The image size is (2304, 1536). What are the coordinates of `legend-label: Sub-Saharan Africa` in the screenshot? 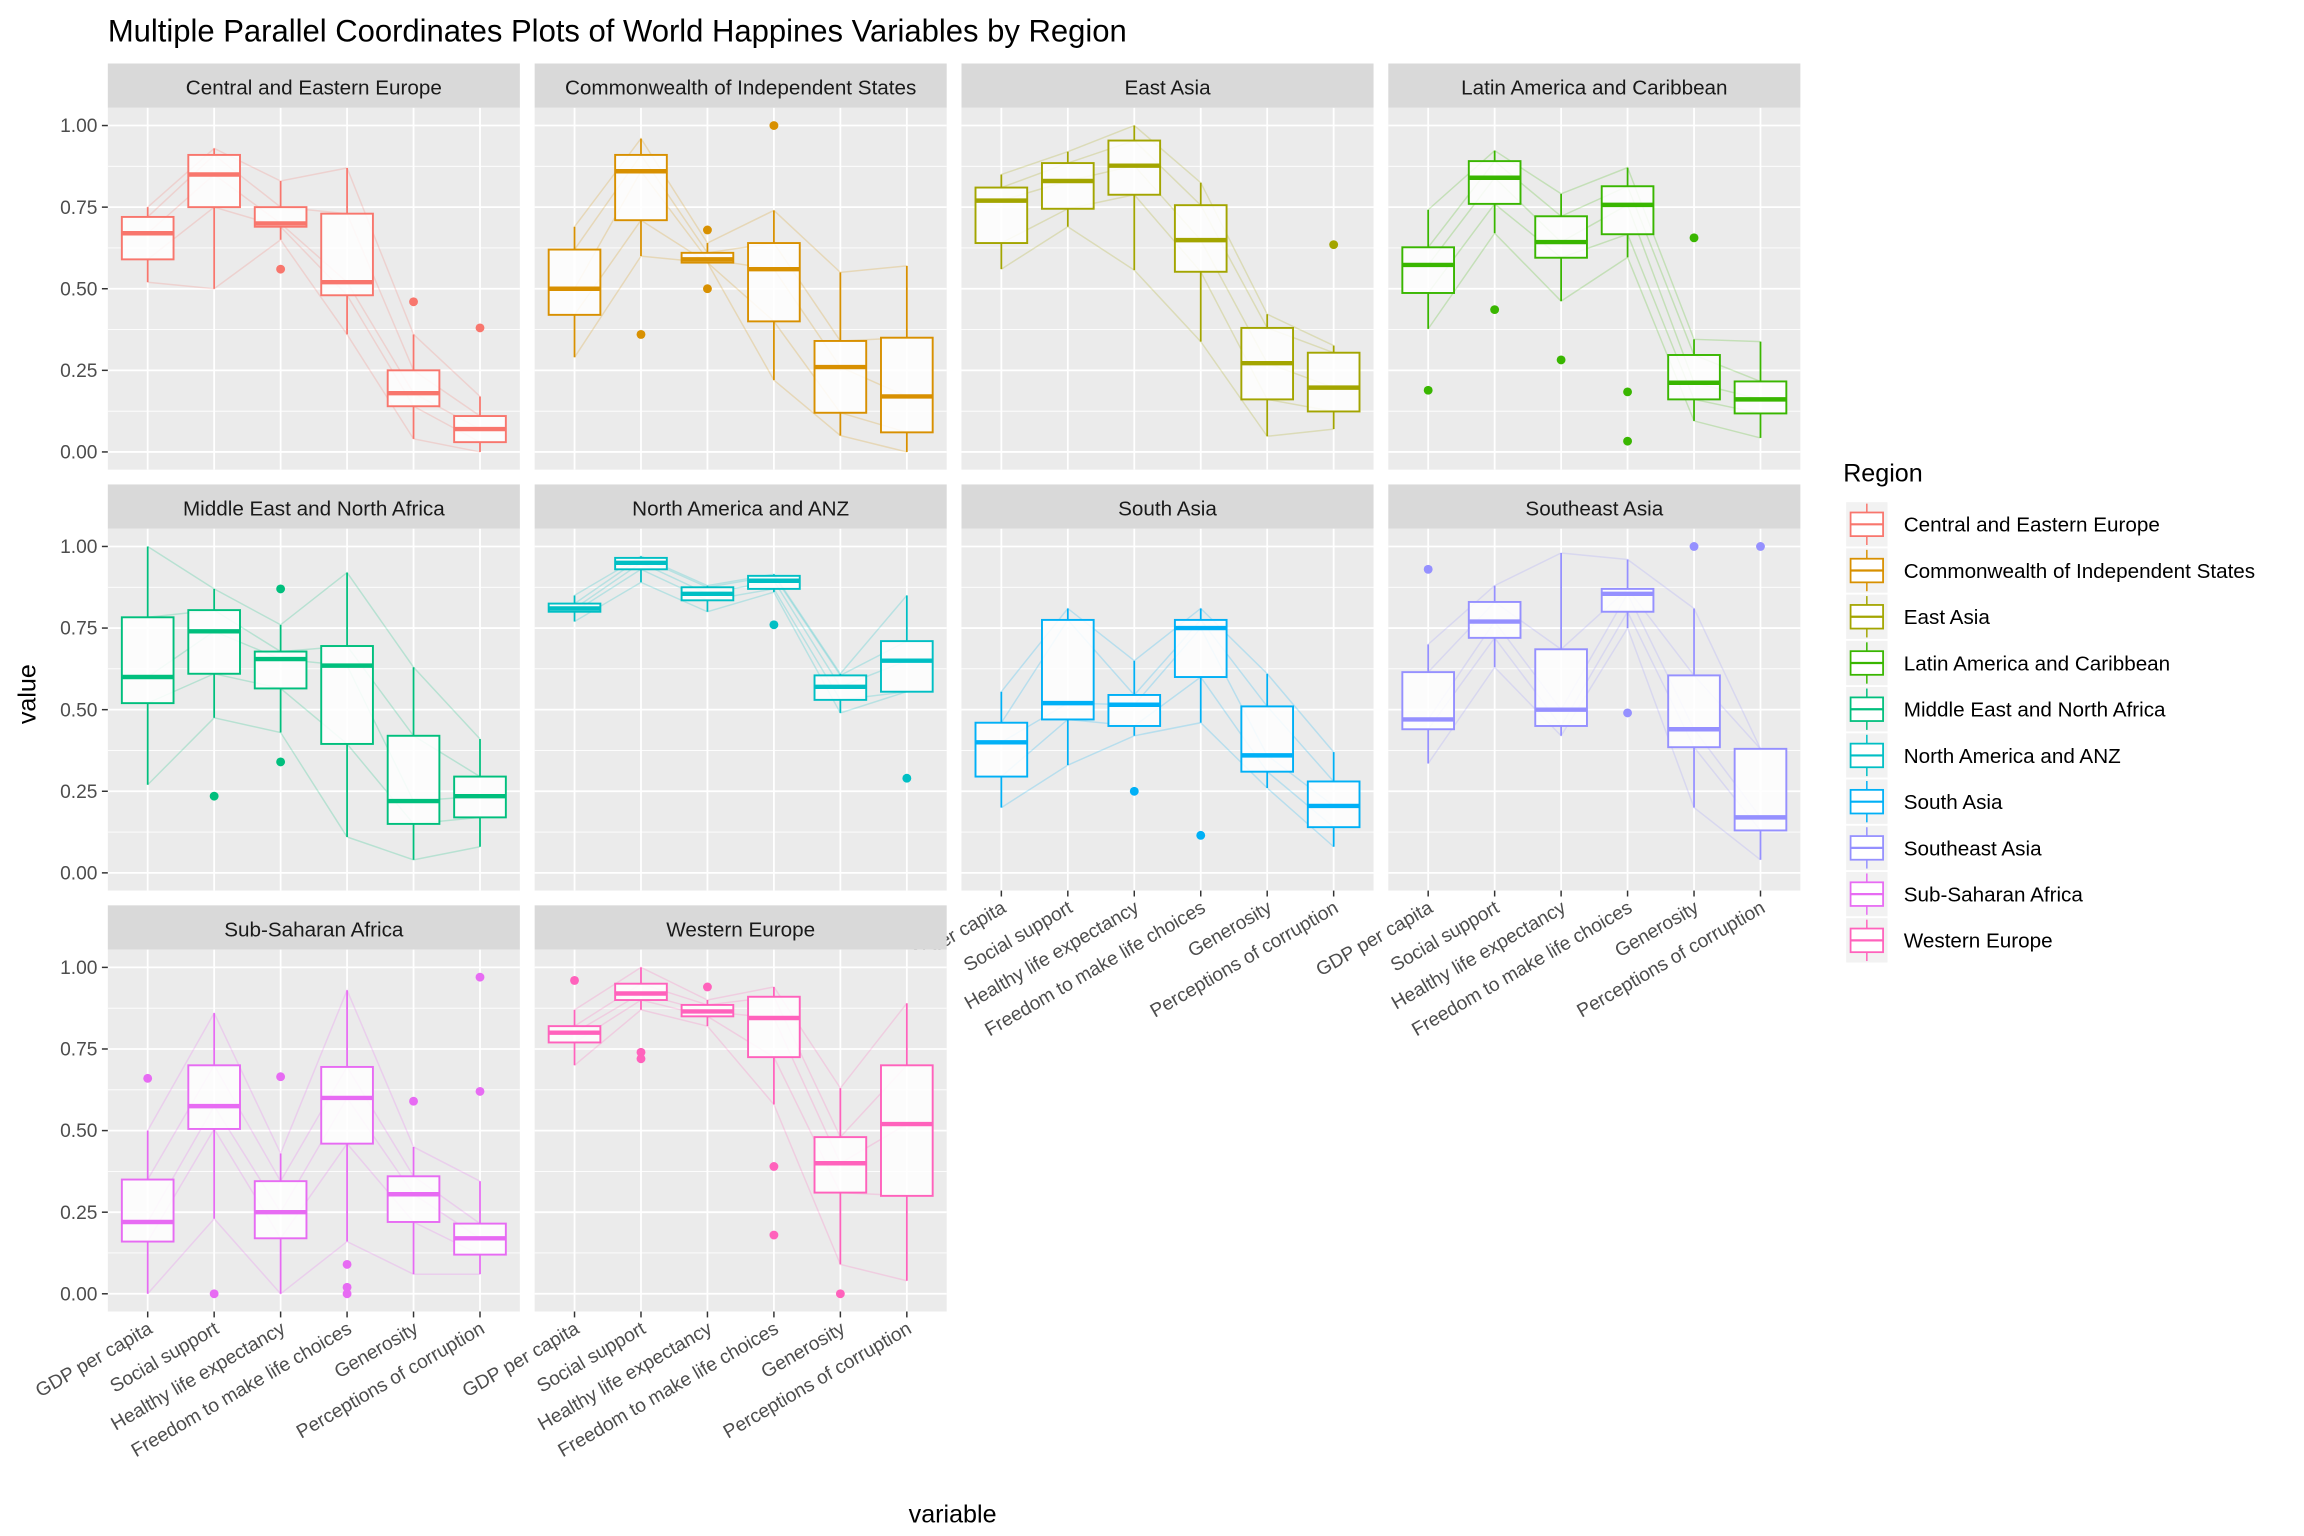 It's located at (1994, 895).